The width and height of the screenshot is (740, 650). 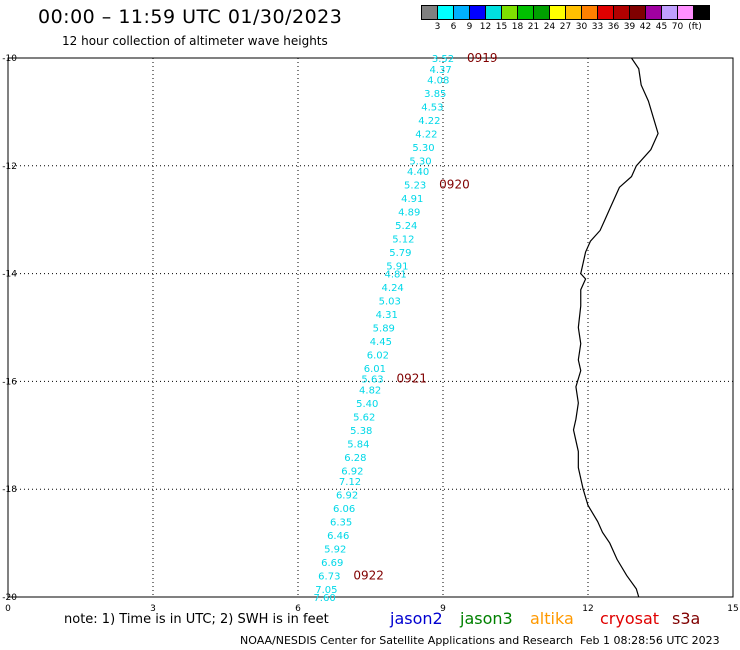 What do you see at coordinates (8, 609) in the screenshot?
I see `x-tick-label: 0` at bounding box center [8, 609].